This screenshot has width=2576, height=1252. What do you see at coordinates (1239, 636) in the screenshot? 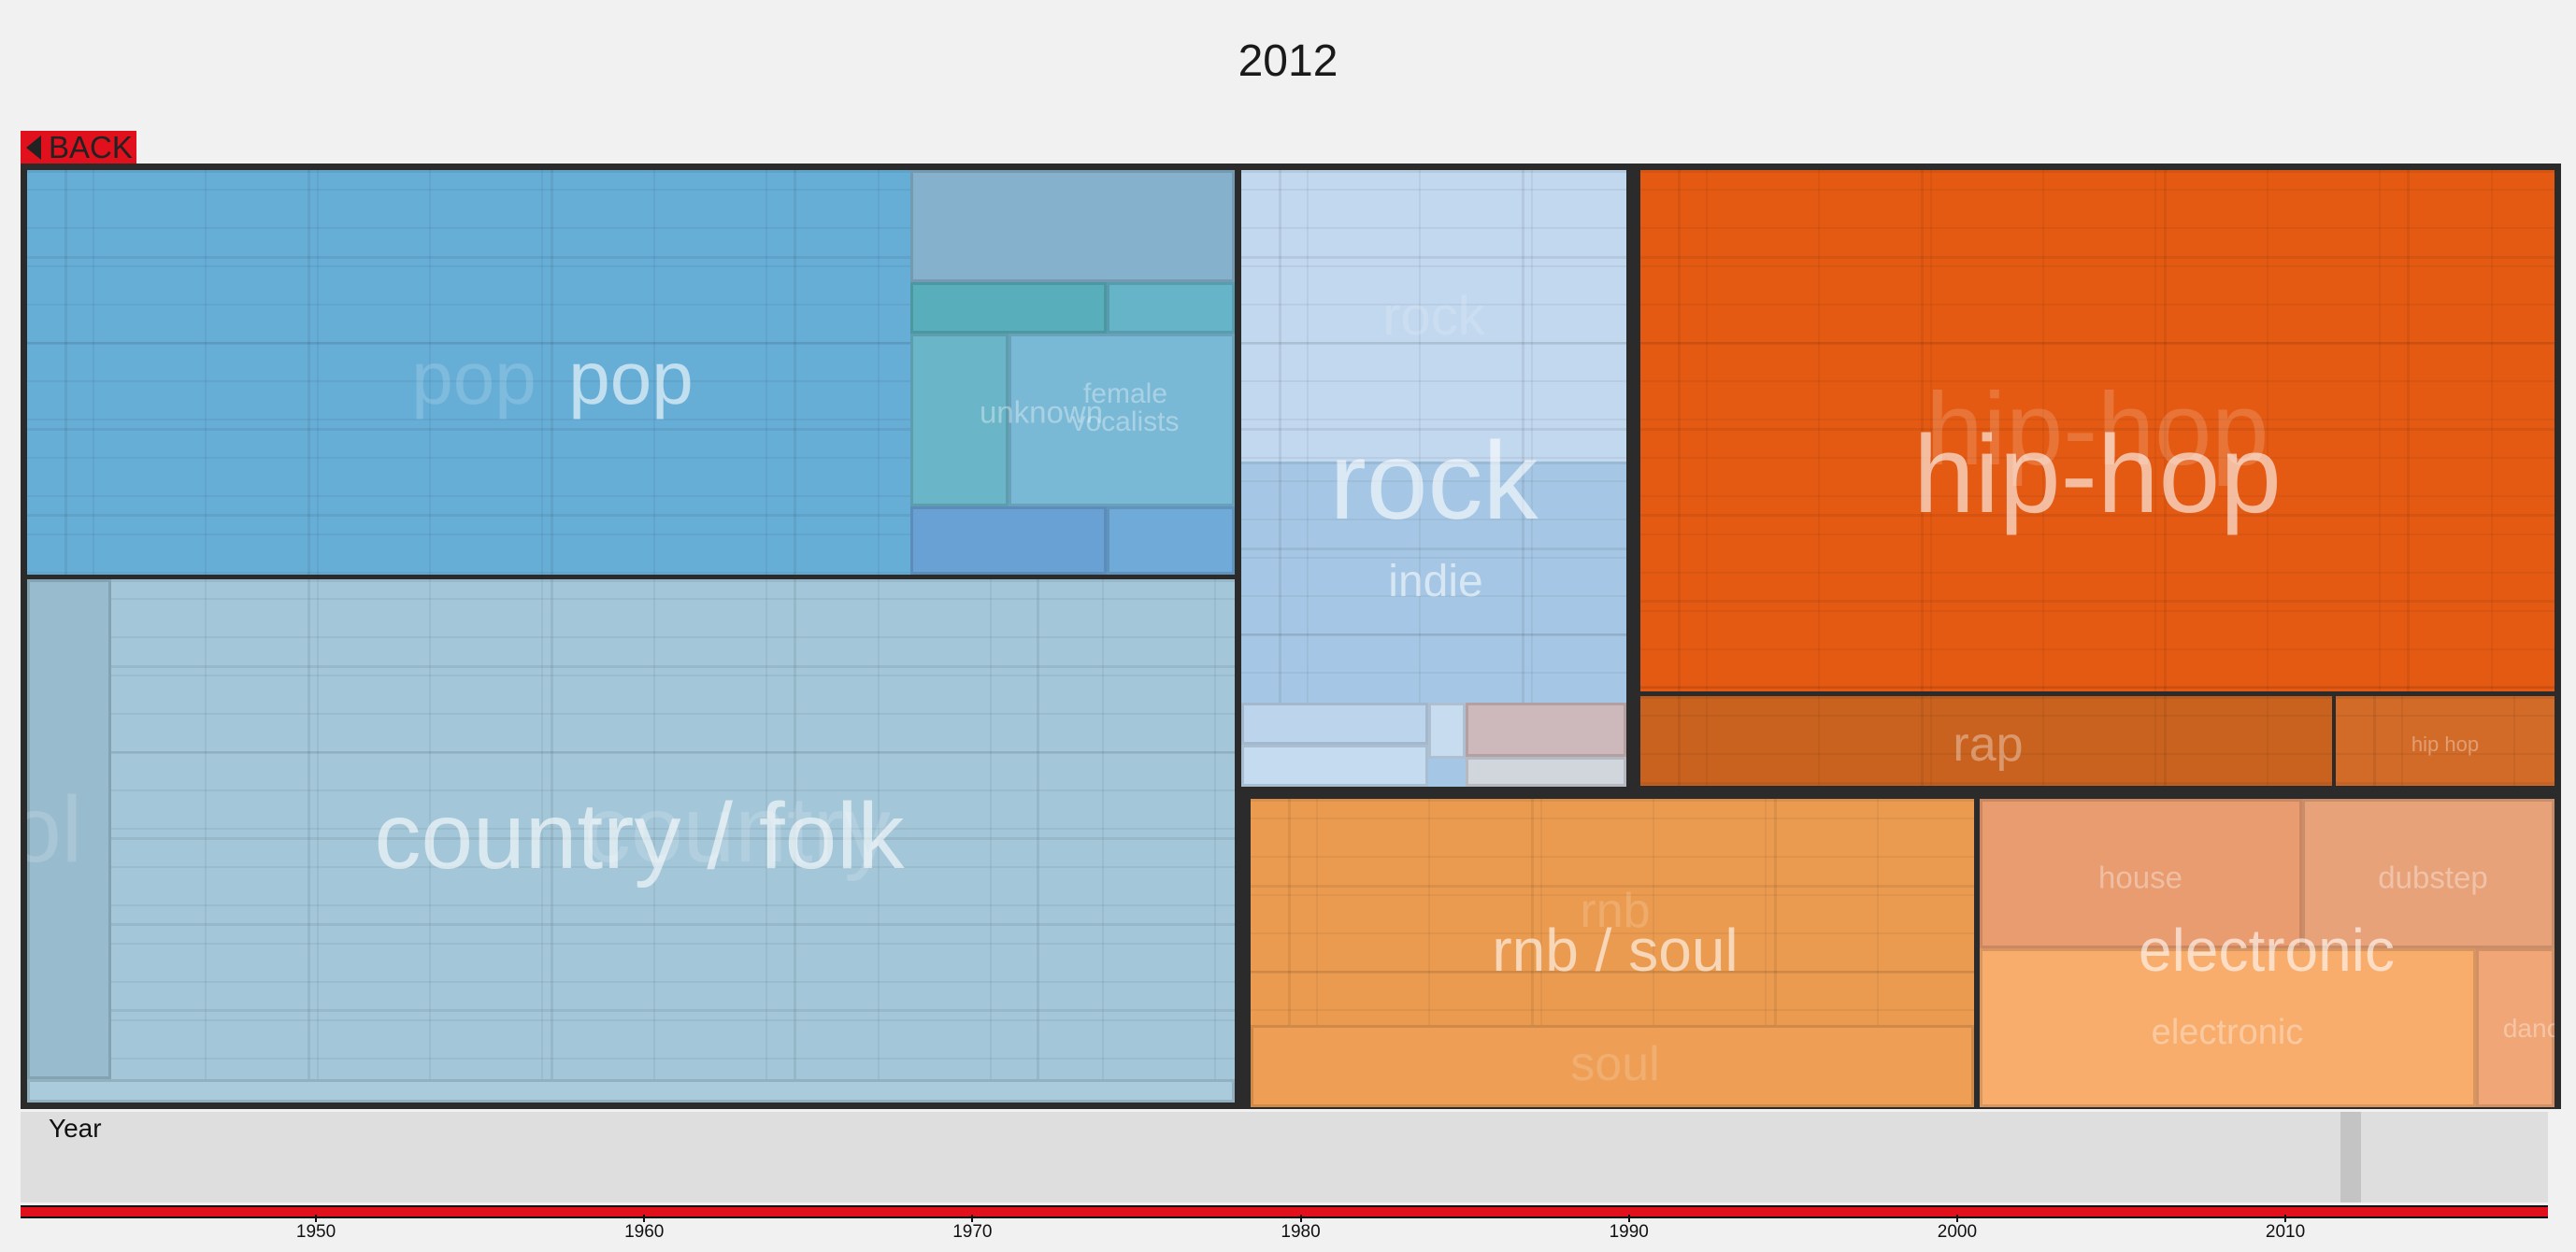
I see `treemap-divider-left` at bounding box center [1239, 636].